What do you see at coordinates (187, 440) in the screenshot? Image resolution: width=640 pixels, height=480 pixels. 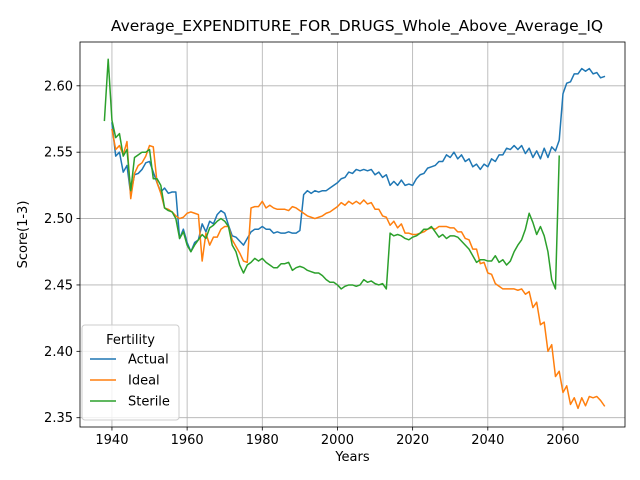 I see `x-tick-label: 1960` at bounding box center [187, 440].